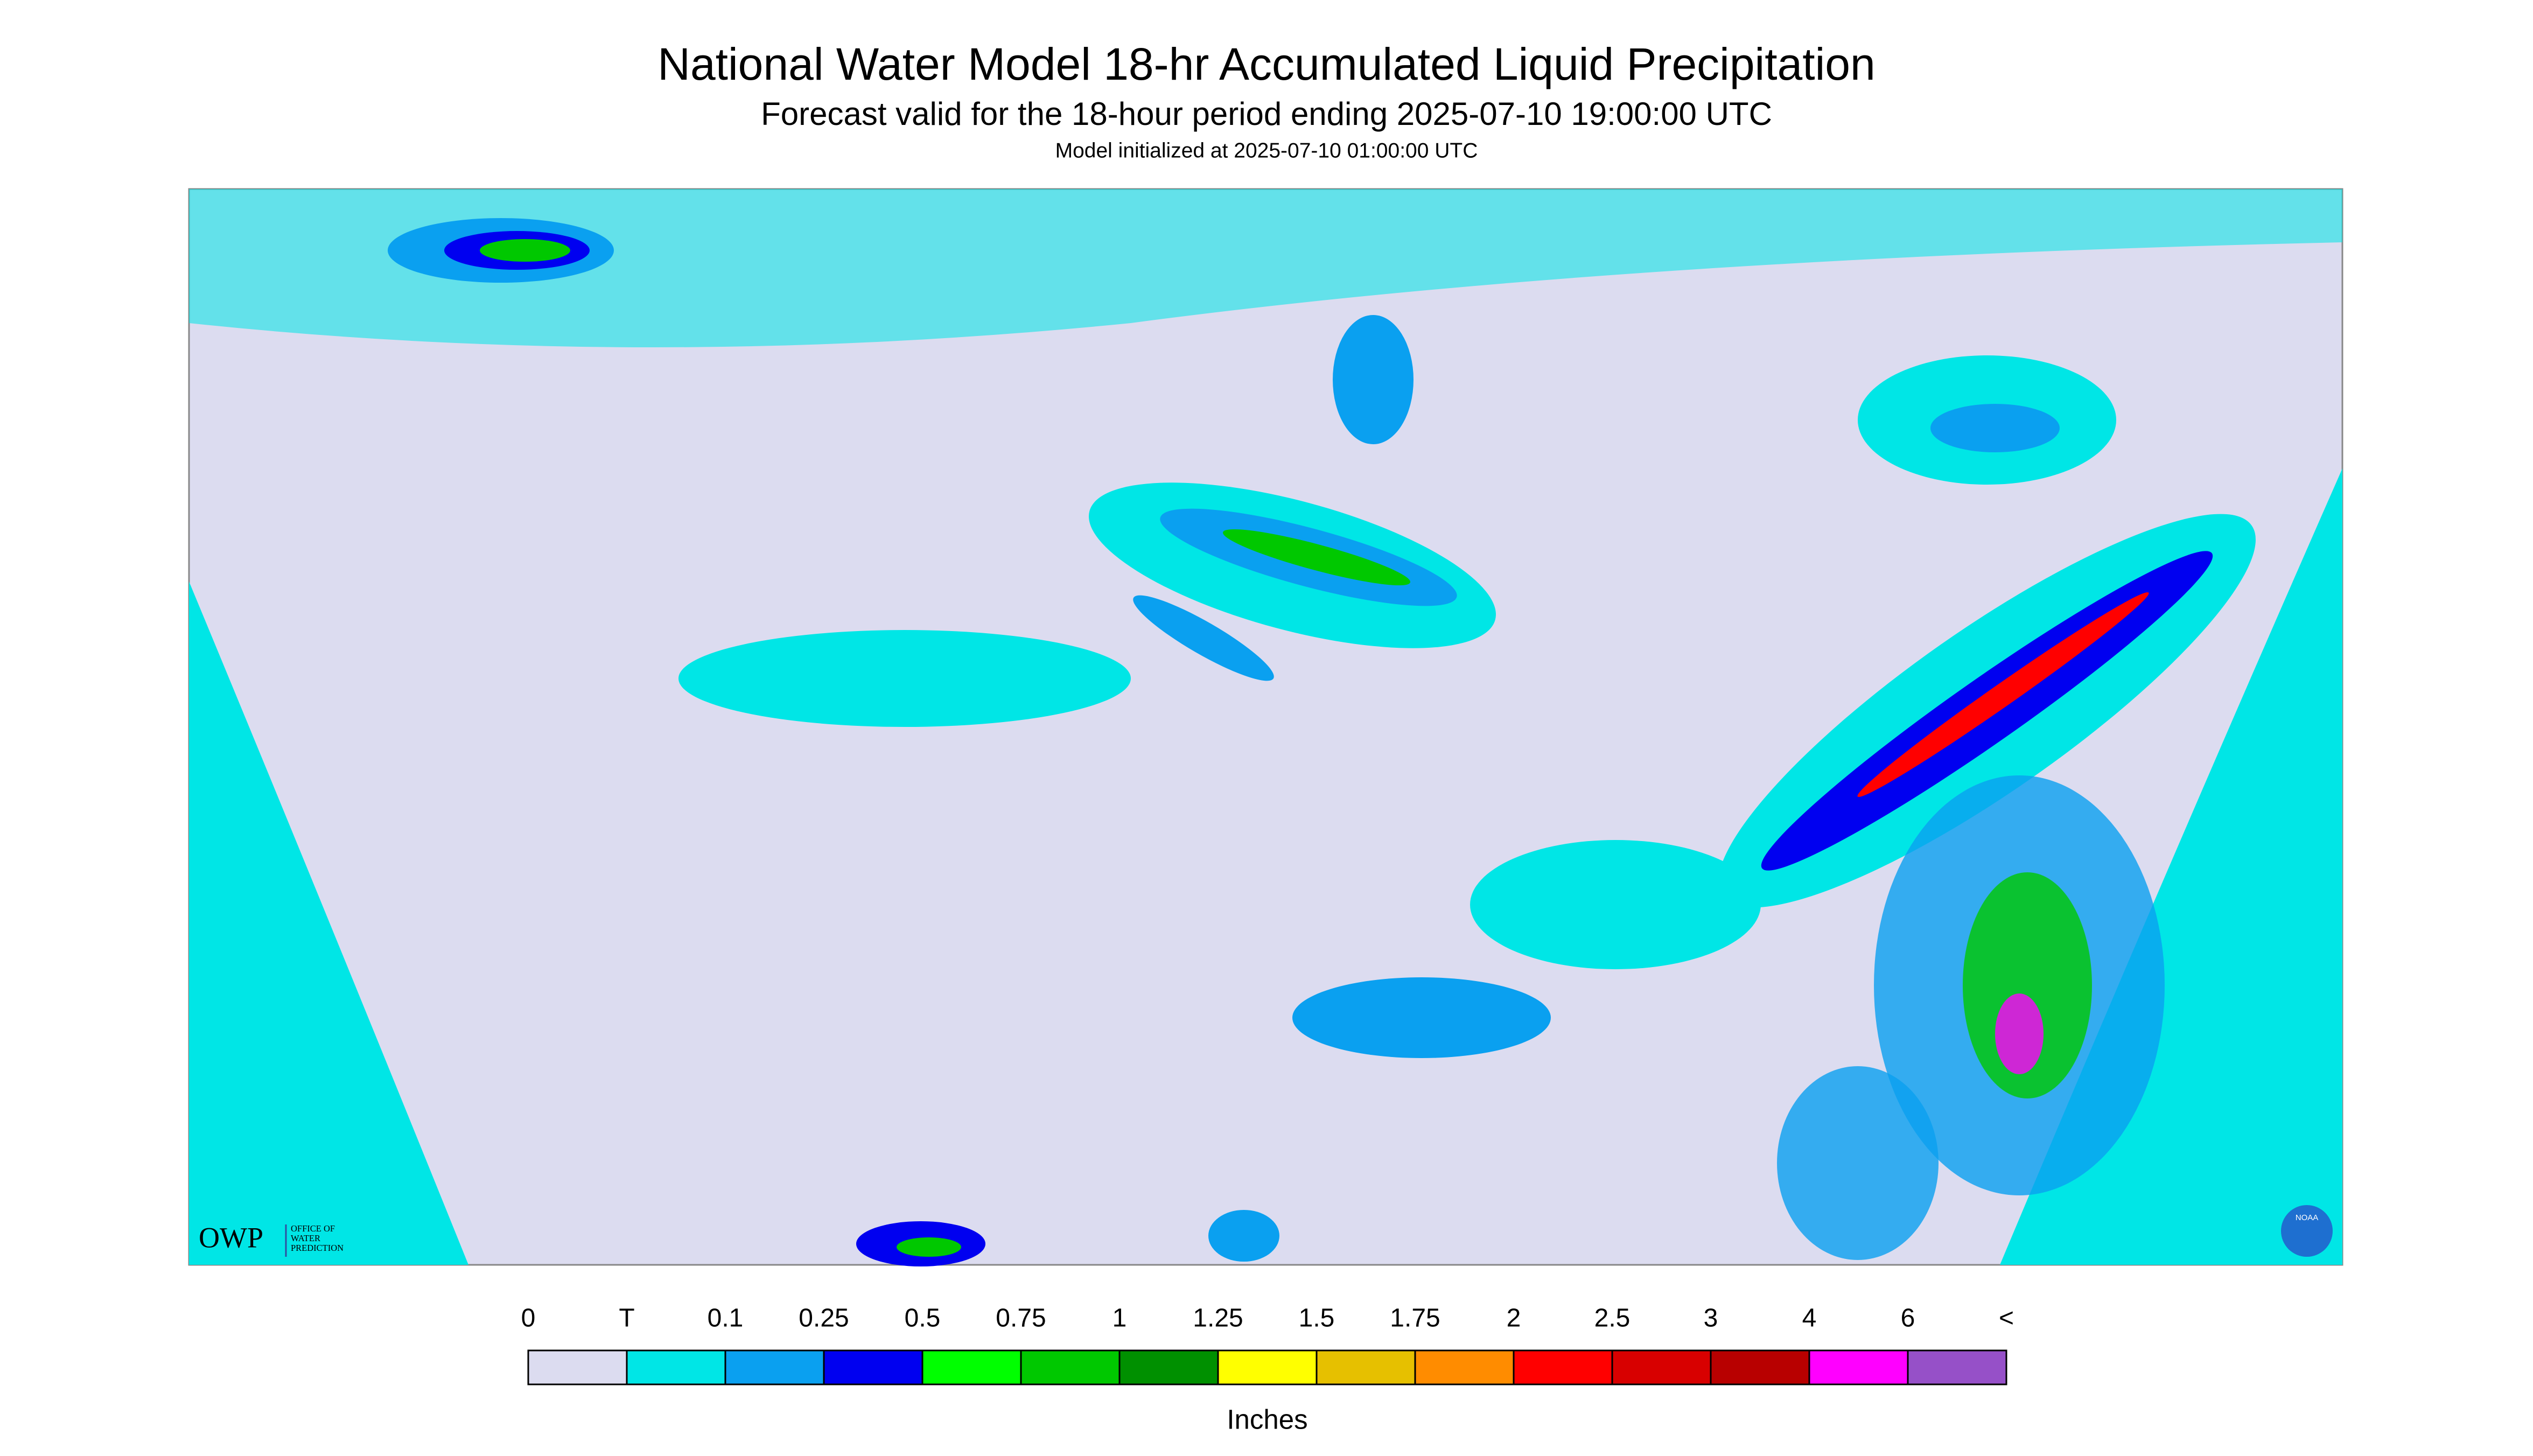 This screenshot has width=2533, height=1456. What do you see at coordinates (2307, 1231) in the screenshot?
I see `noaa-badge` at bounding box center [2307, 1231].